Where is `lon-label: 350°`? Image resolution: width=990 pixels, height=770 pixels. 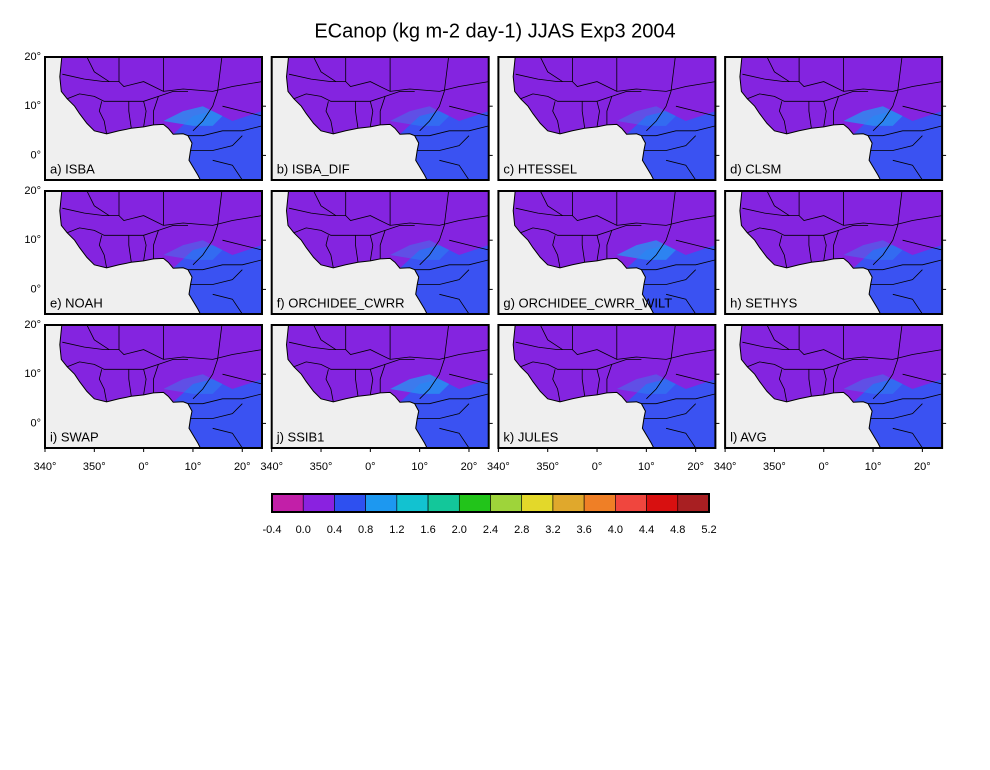
lon-label: 350° is located at coordinates (774, 467).